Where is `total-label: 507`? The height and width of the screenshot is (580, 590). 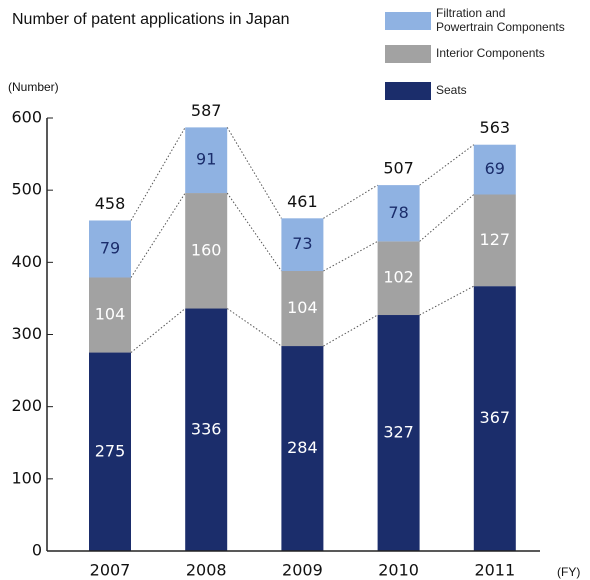
total-label: 507 is located at coordinates (398, 168).